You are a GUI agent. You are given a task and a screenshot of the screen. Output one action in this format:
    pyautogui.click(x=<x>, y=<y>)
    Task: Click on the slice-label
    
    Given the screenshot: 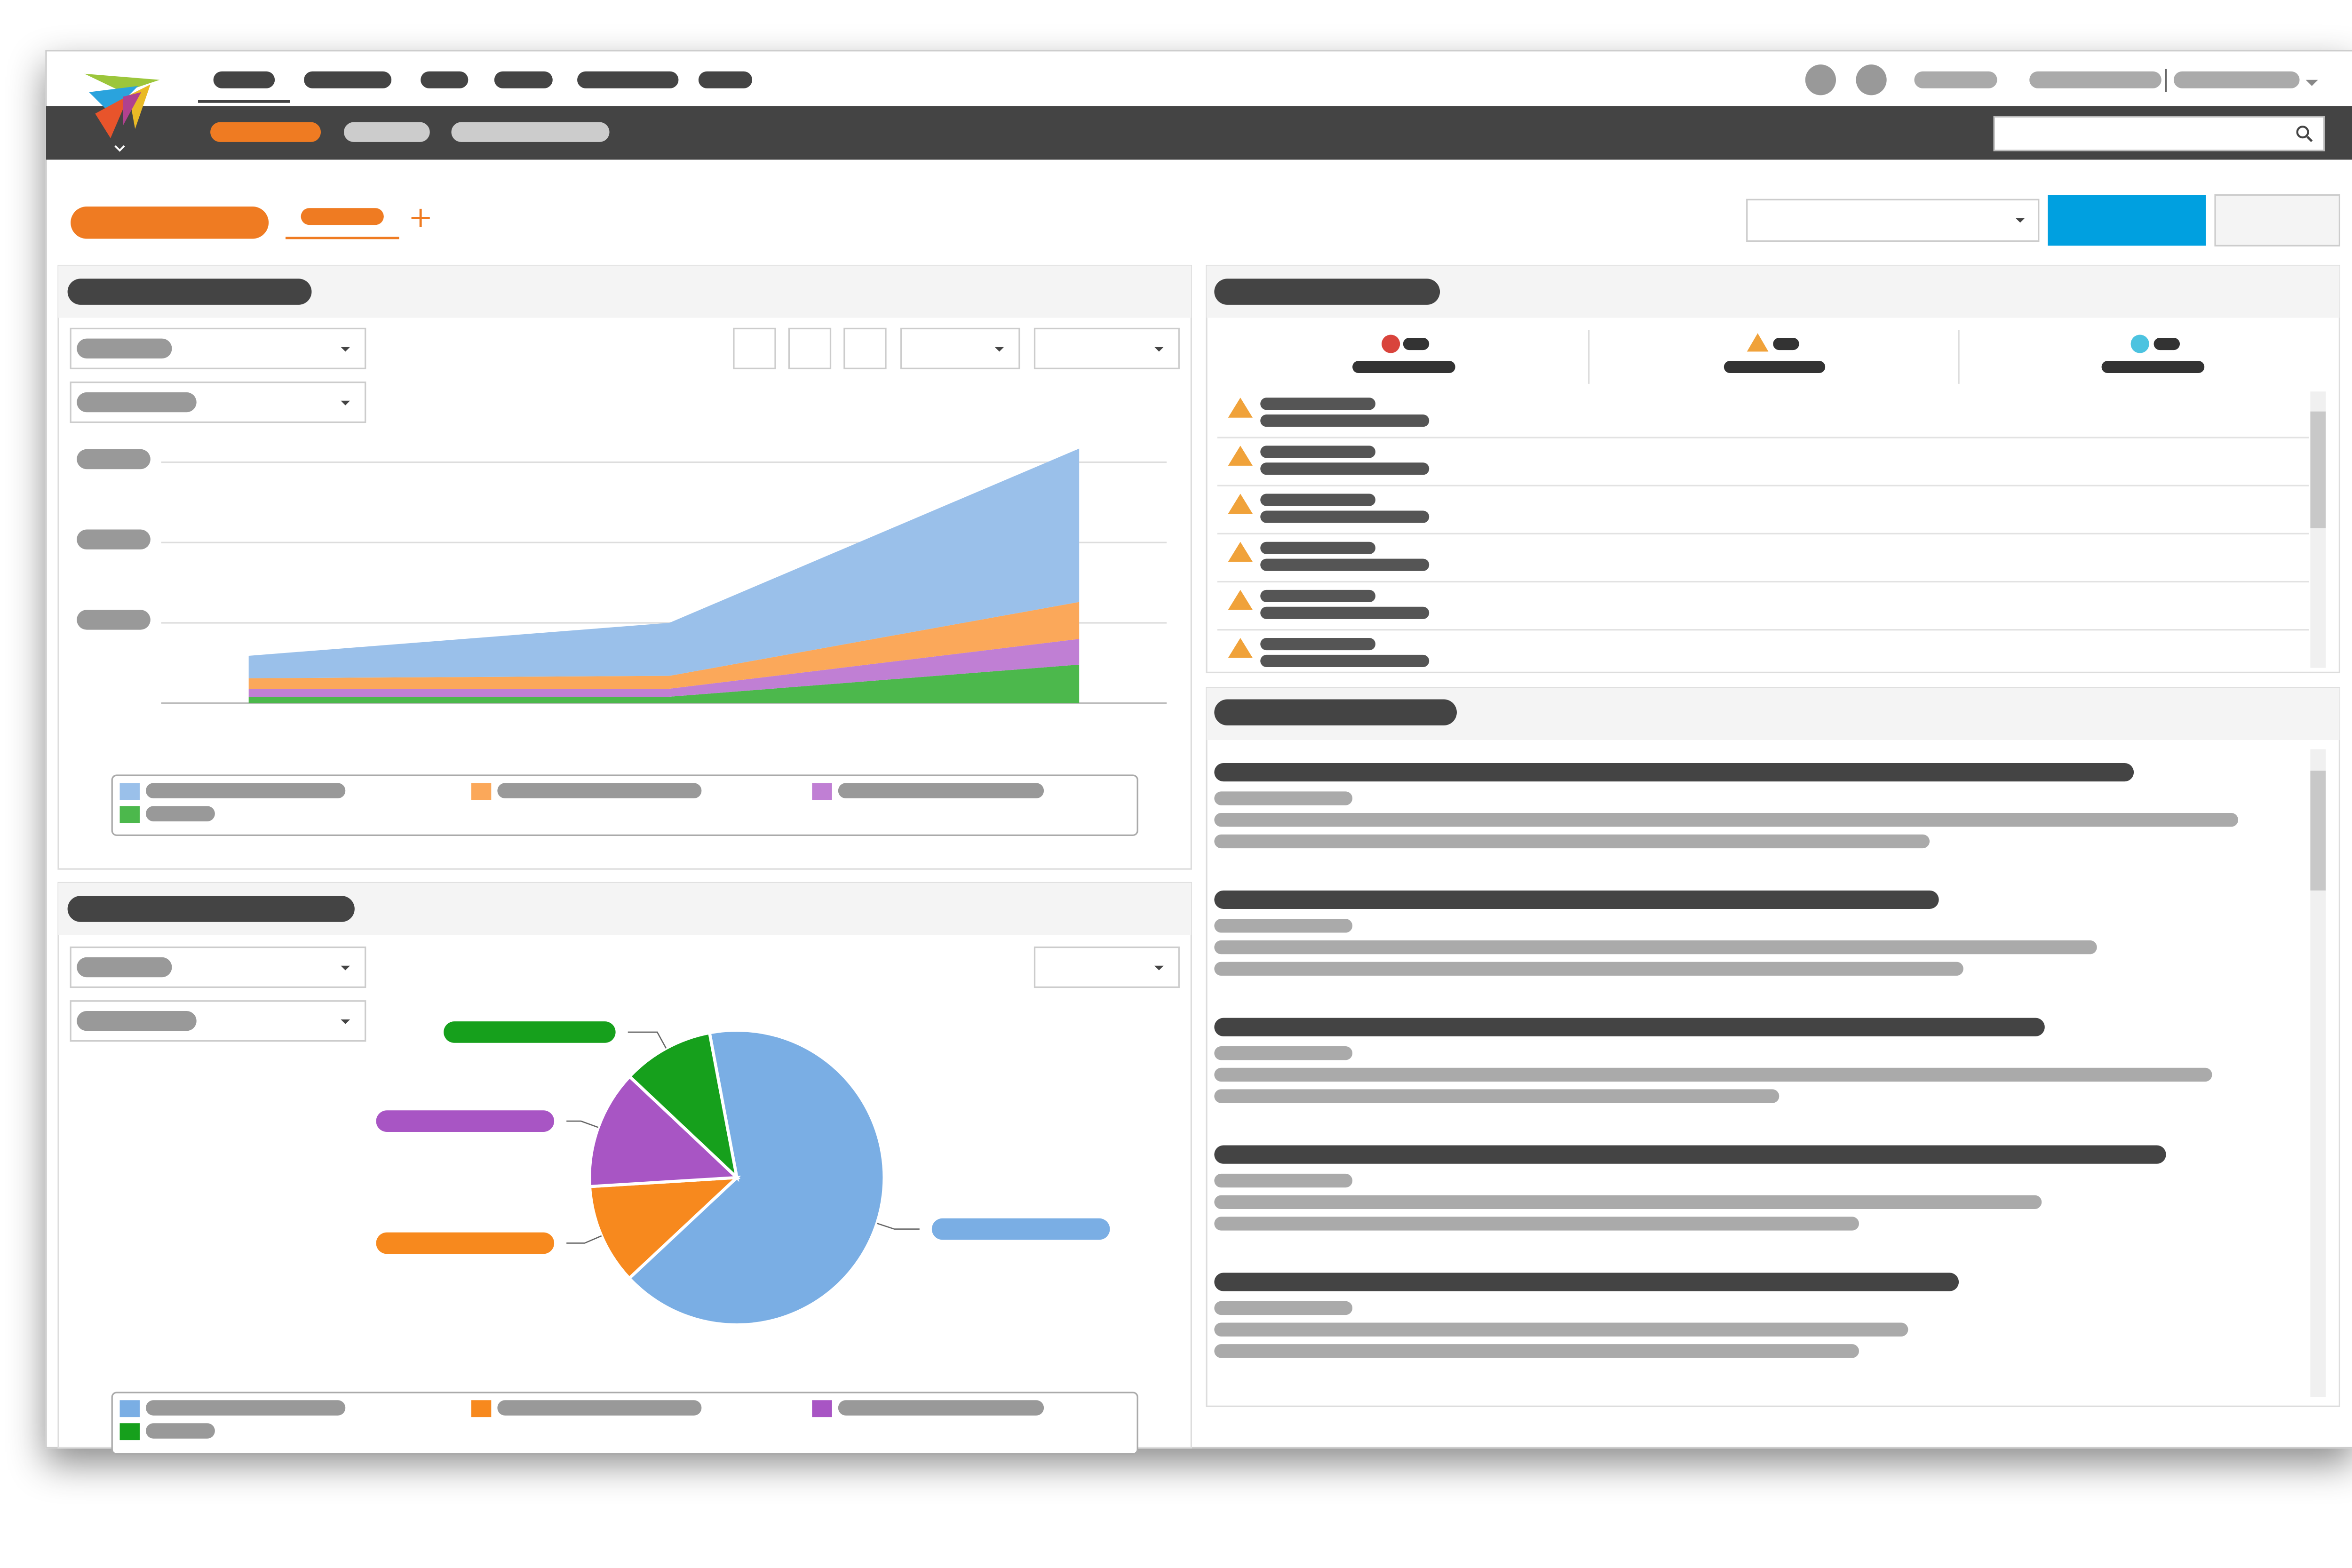 What is the action you would take?
    pyautogui.click(x=465, y=1243)
    